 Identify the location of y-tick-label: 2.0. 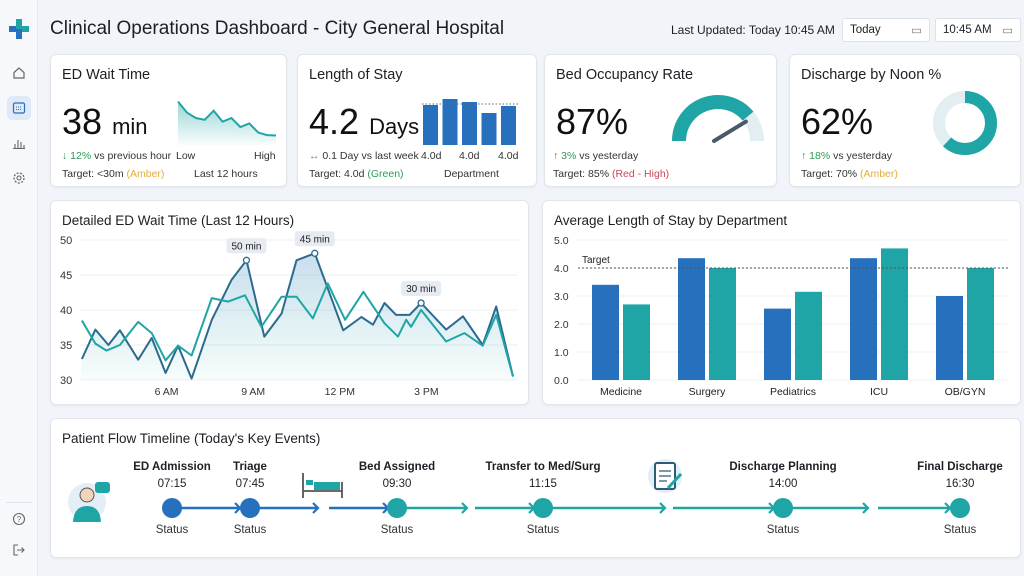
(561, 325).